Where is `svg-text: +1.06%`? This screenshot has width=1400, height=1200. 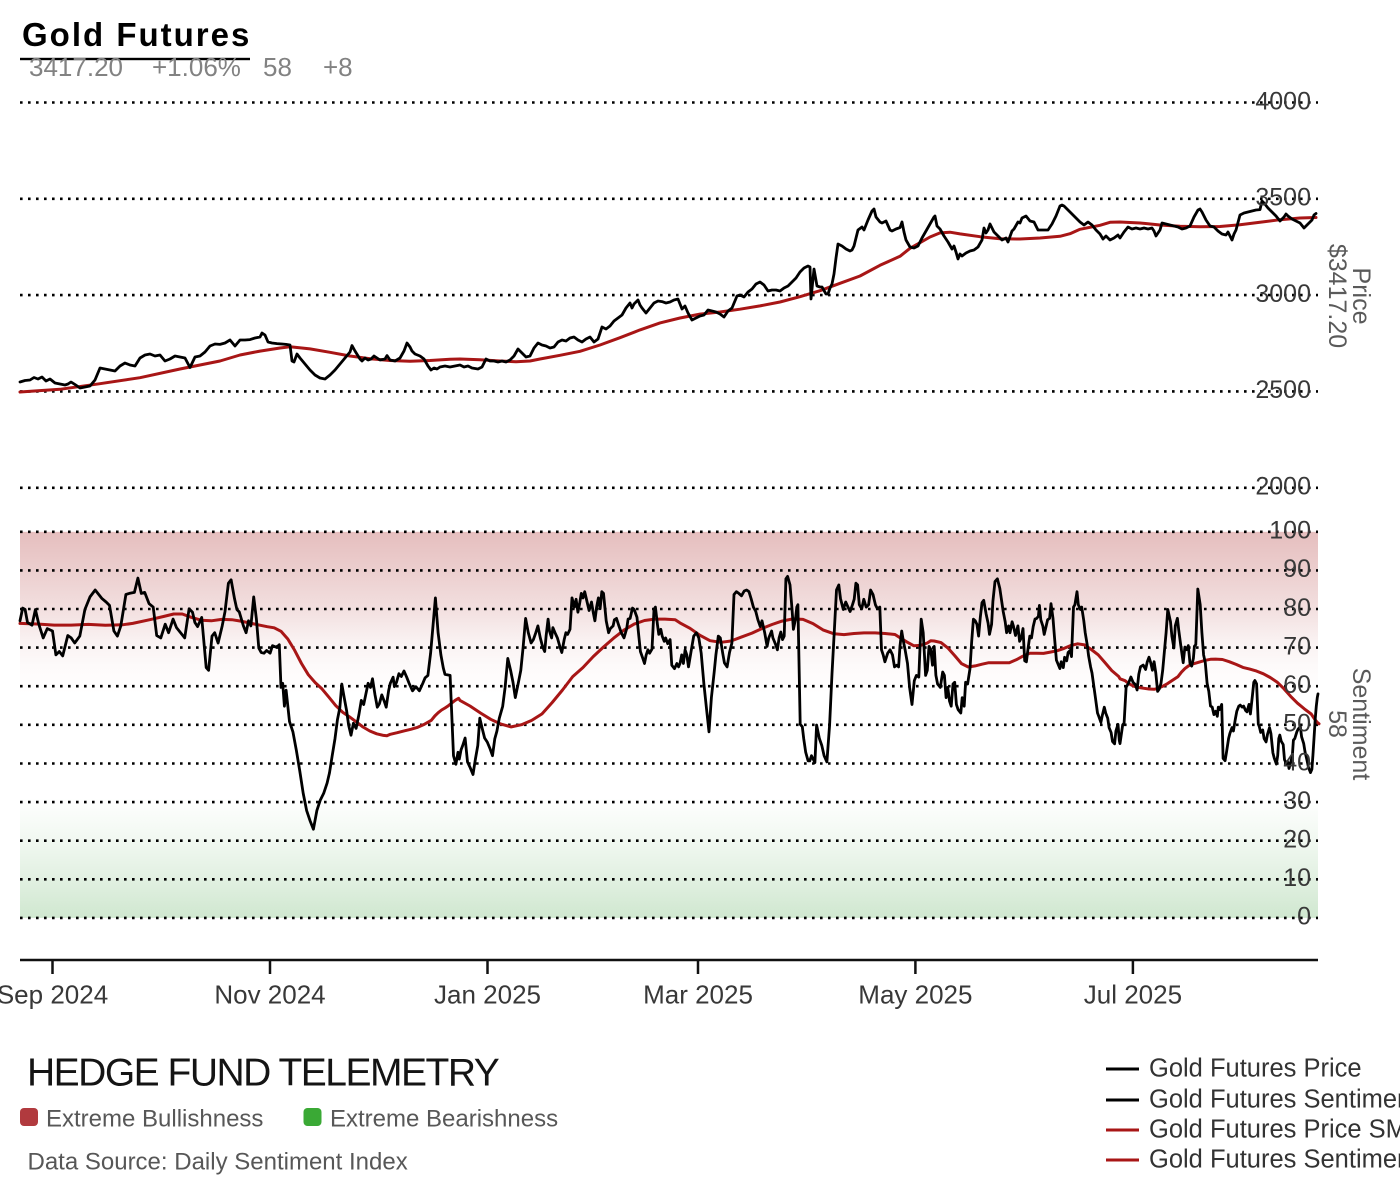
svg-text: +1.06% is located at coordinates (196, 67).